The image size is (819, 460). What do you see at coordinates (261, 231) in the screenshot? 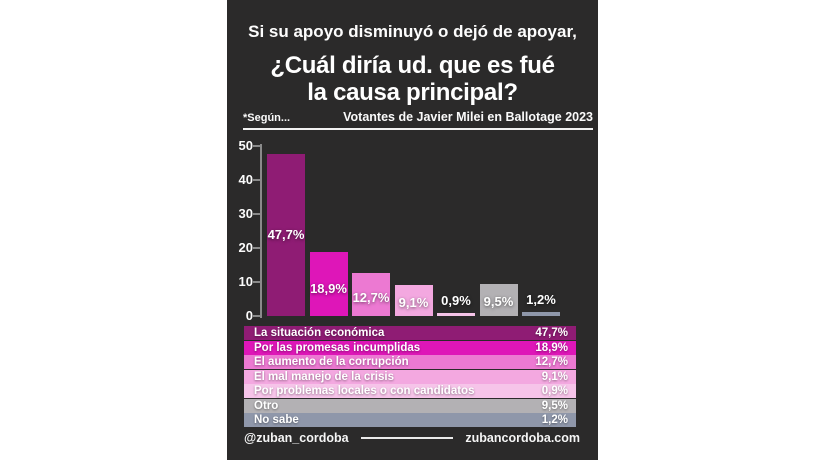
I see `y-axis-line` at bounding box center [261, 231].